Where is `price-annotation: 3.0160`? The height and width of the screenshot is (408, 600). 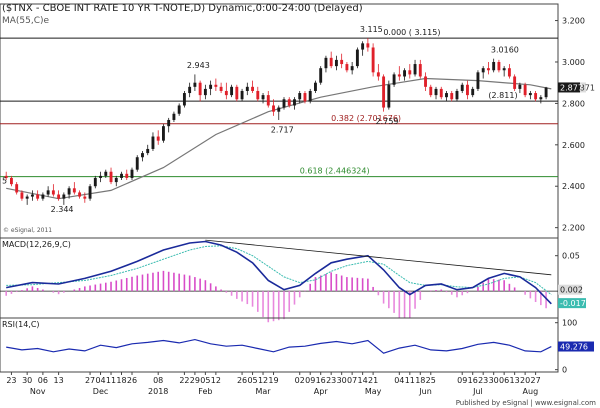 price-annotation: 3.0160 is located at coordinates (505, 50).